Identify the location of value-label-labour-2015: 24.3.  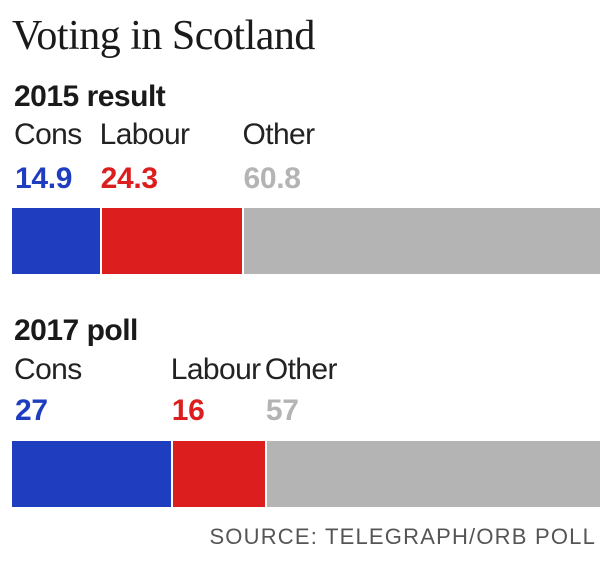
(129, 178).